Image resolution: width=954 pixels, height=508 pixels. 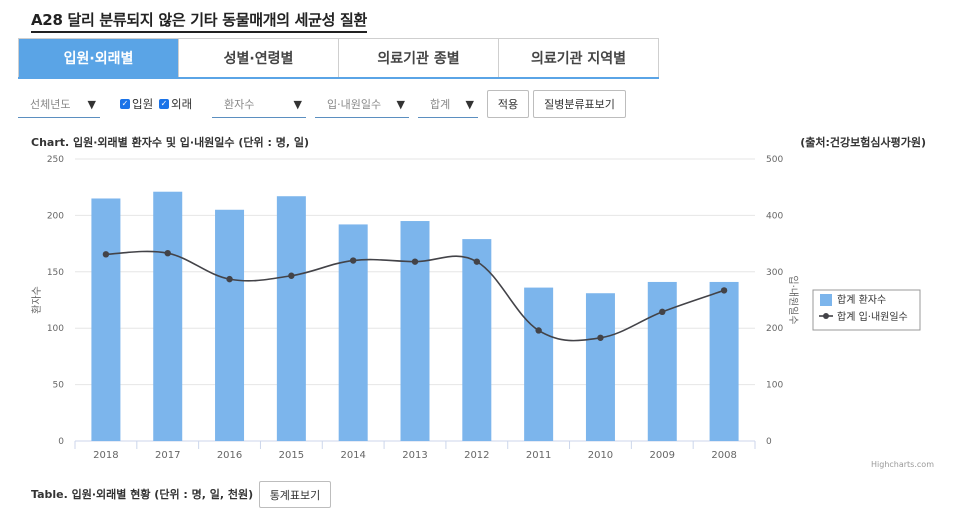 What do you see at coordinates (142, 494) in the screenshot?
I see `table-title: Table. 입원·외래별 현황 (단위 : 명, 일, 천원)` at bounding box center [142, 494].